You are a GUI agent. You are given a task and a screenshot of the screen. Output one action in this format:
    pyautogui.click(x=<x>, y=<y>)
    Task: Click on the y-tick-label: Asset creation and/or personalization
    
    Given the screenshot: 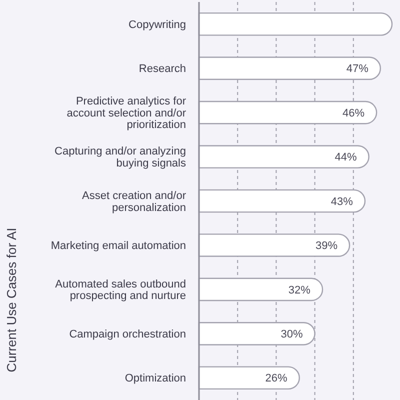 What is the action you would take?
    pyautogui.click(x=134, y=202)
    